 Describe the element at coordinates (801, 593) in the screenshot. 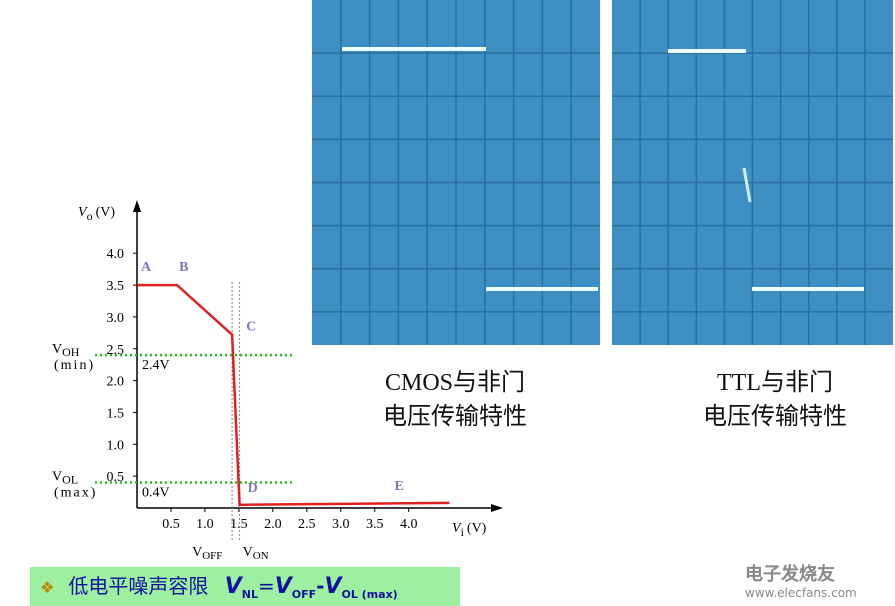

I see `watermark-url: www.elecfans.com` at that location.